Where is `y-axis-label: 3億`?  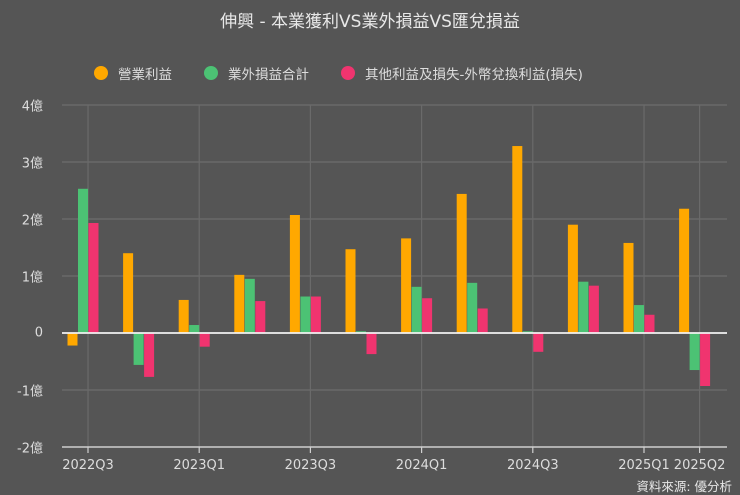
y-axis-label: 3億 is located at coordinates (32, 164).